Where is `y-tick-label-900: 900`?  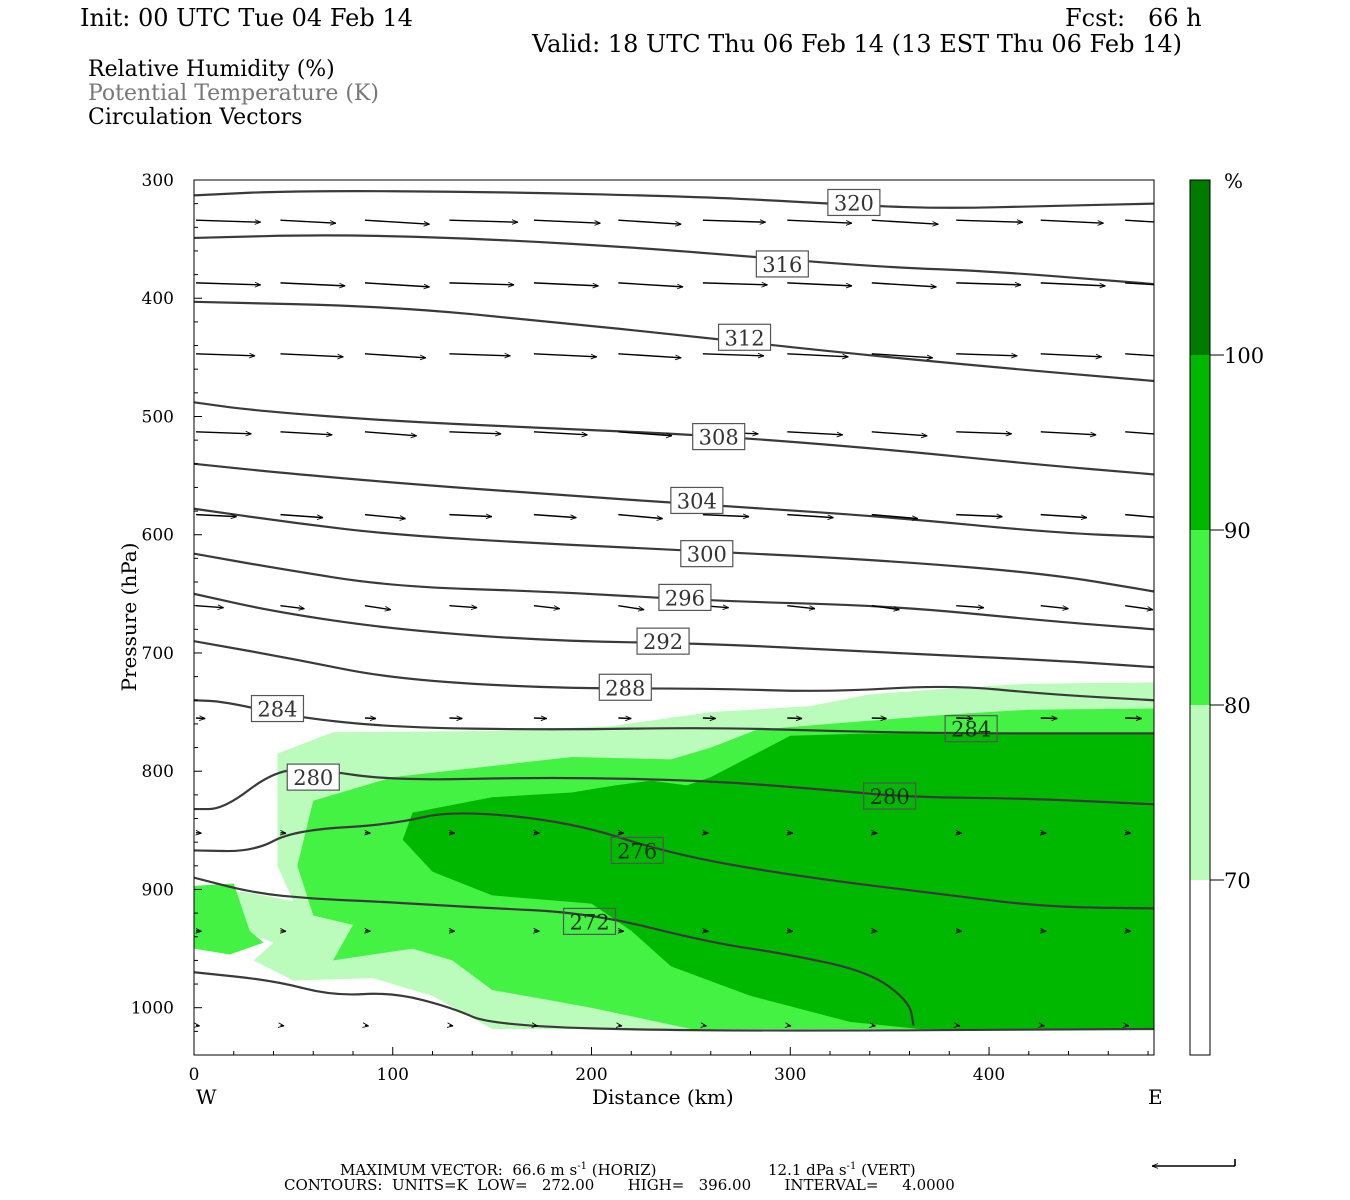
y-tick-label-900: 900 is located at coordinates (158, 890).